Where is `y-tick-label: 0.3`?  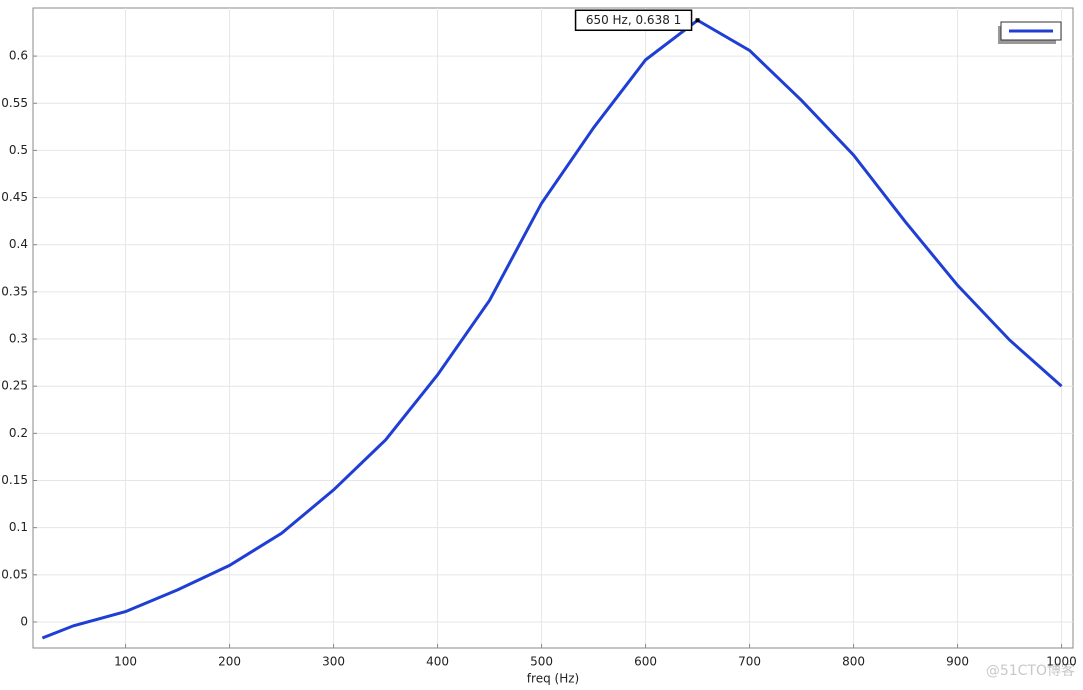 y-tick-label: 0.3 is located at coordinates (18, 339).